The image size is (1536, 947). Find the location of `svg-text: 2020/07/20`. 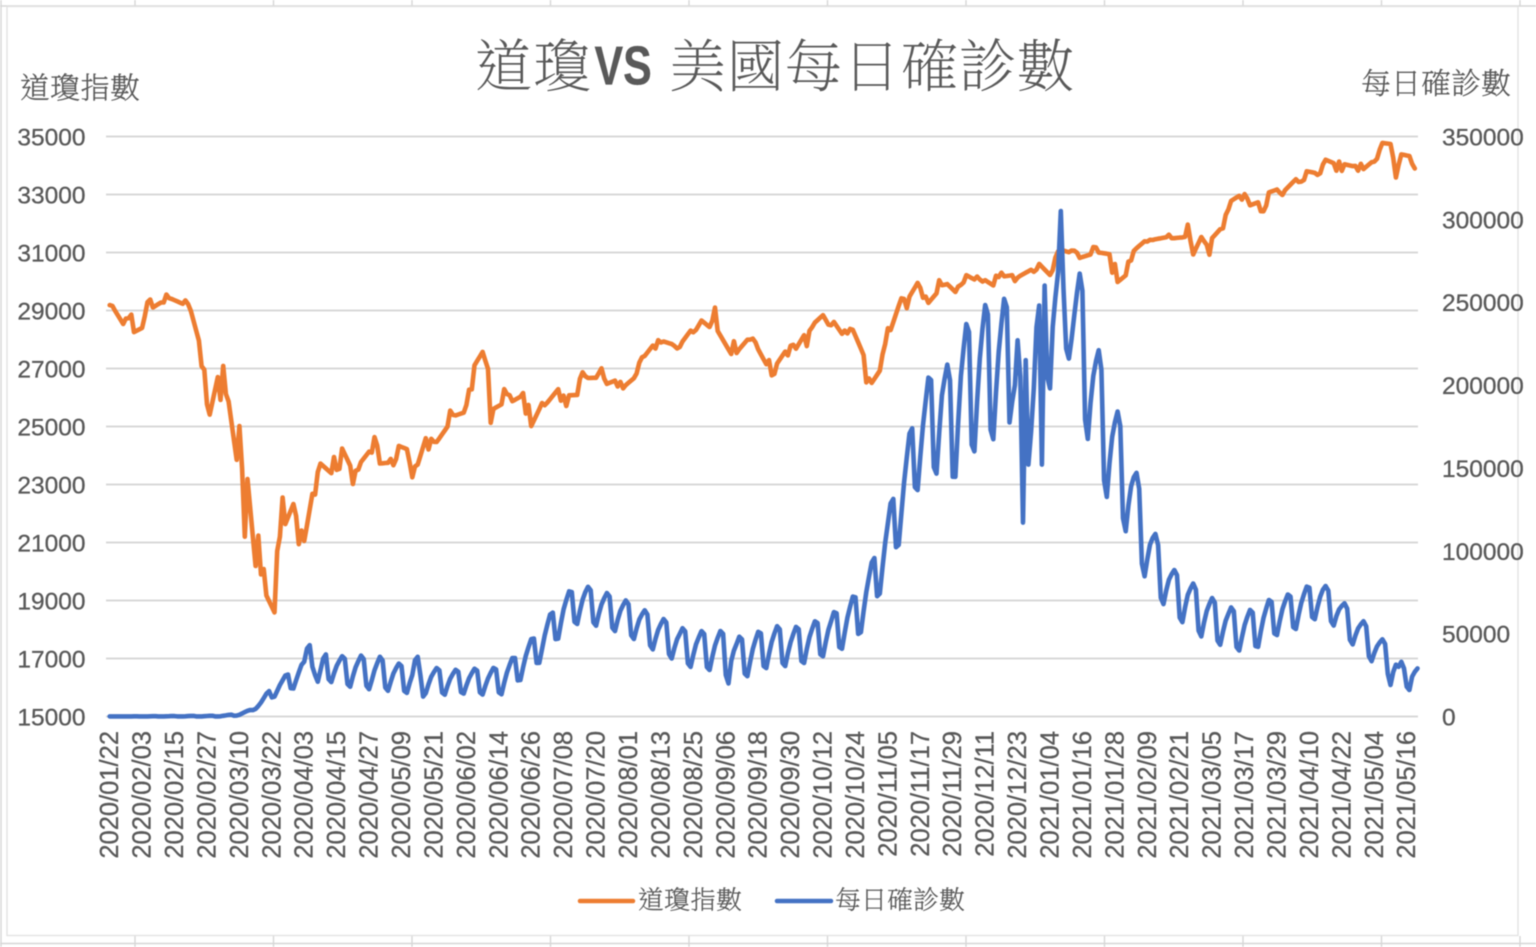

svg-text: 2020/07/20 is located at coordinates (597, 795).